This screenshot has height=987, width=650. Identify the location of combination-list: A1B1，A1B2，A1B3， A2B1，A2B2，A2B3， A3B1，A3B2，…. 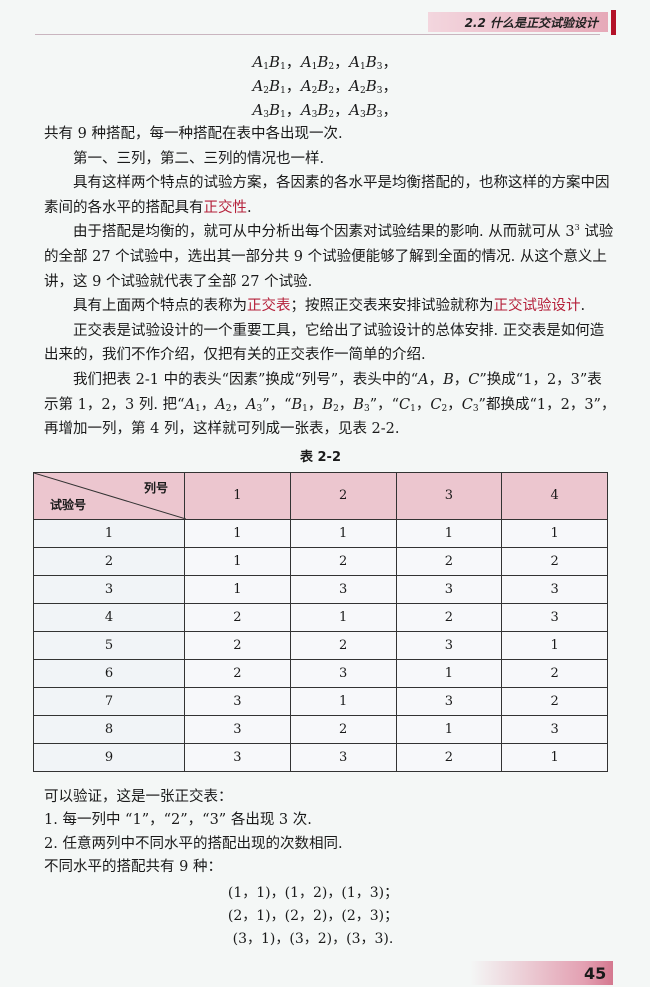
(320, 86).